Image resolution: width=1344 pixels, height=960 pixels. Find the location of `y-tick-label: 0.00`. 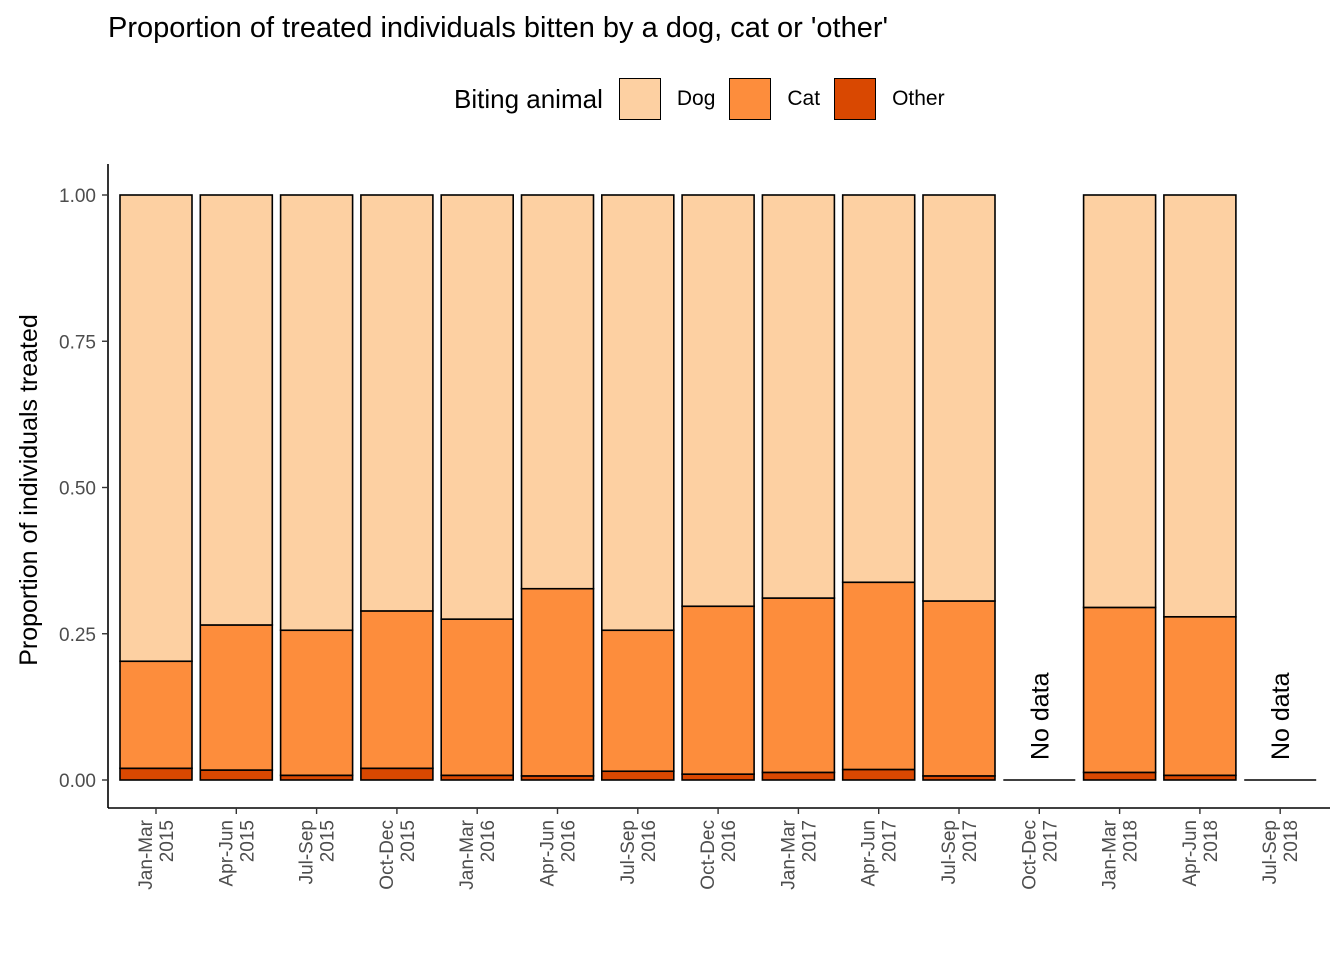

y-tick-label: 0.00 is located at coordinates (77, 781).